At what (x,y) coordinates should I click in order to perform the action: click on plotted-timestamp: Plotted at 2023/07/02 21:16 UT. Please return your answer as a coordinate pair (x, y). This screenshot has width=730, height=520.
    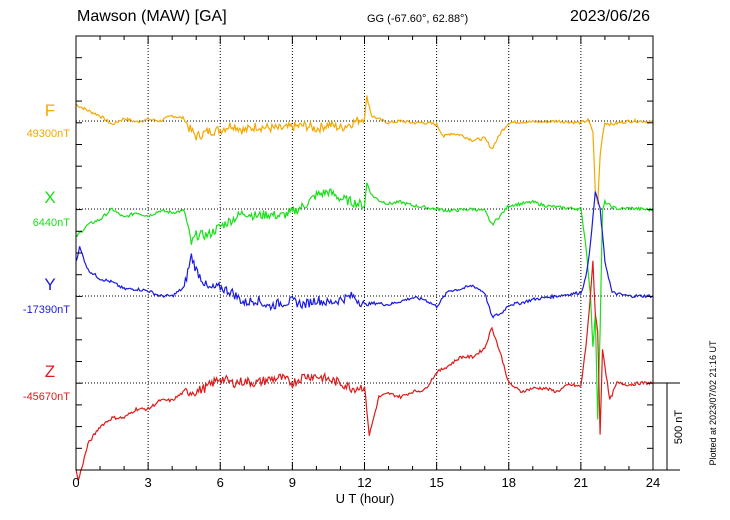
    Looking at the image, I should click on (713, 403).